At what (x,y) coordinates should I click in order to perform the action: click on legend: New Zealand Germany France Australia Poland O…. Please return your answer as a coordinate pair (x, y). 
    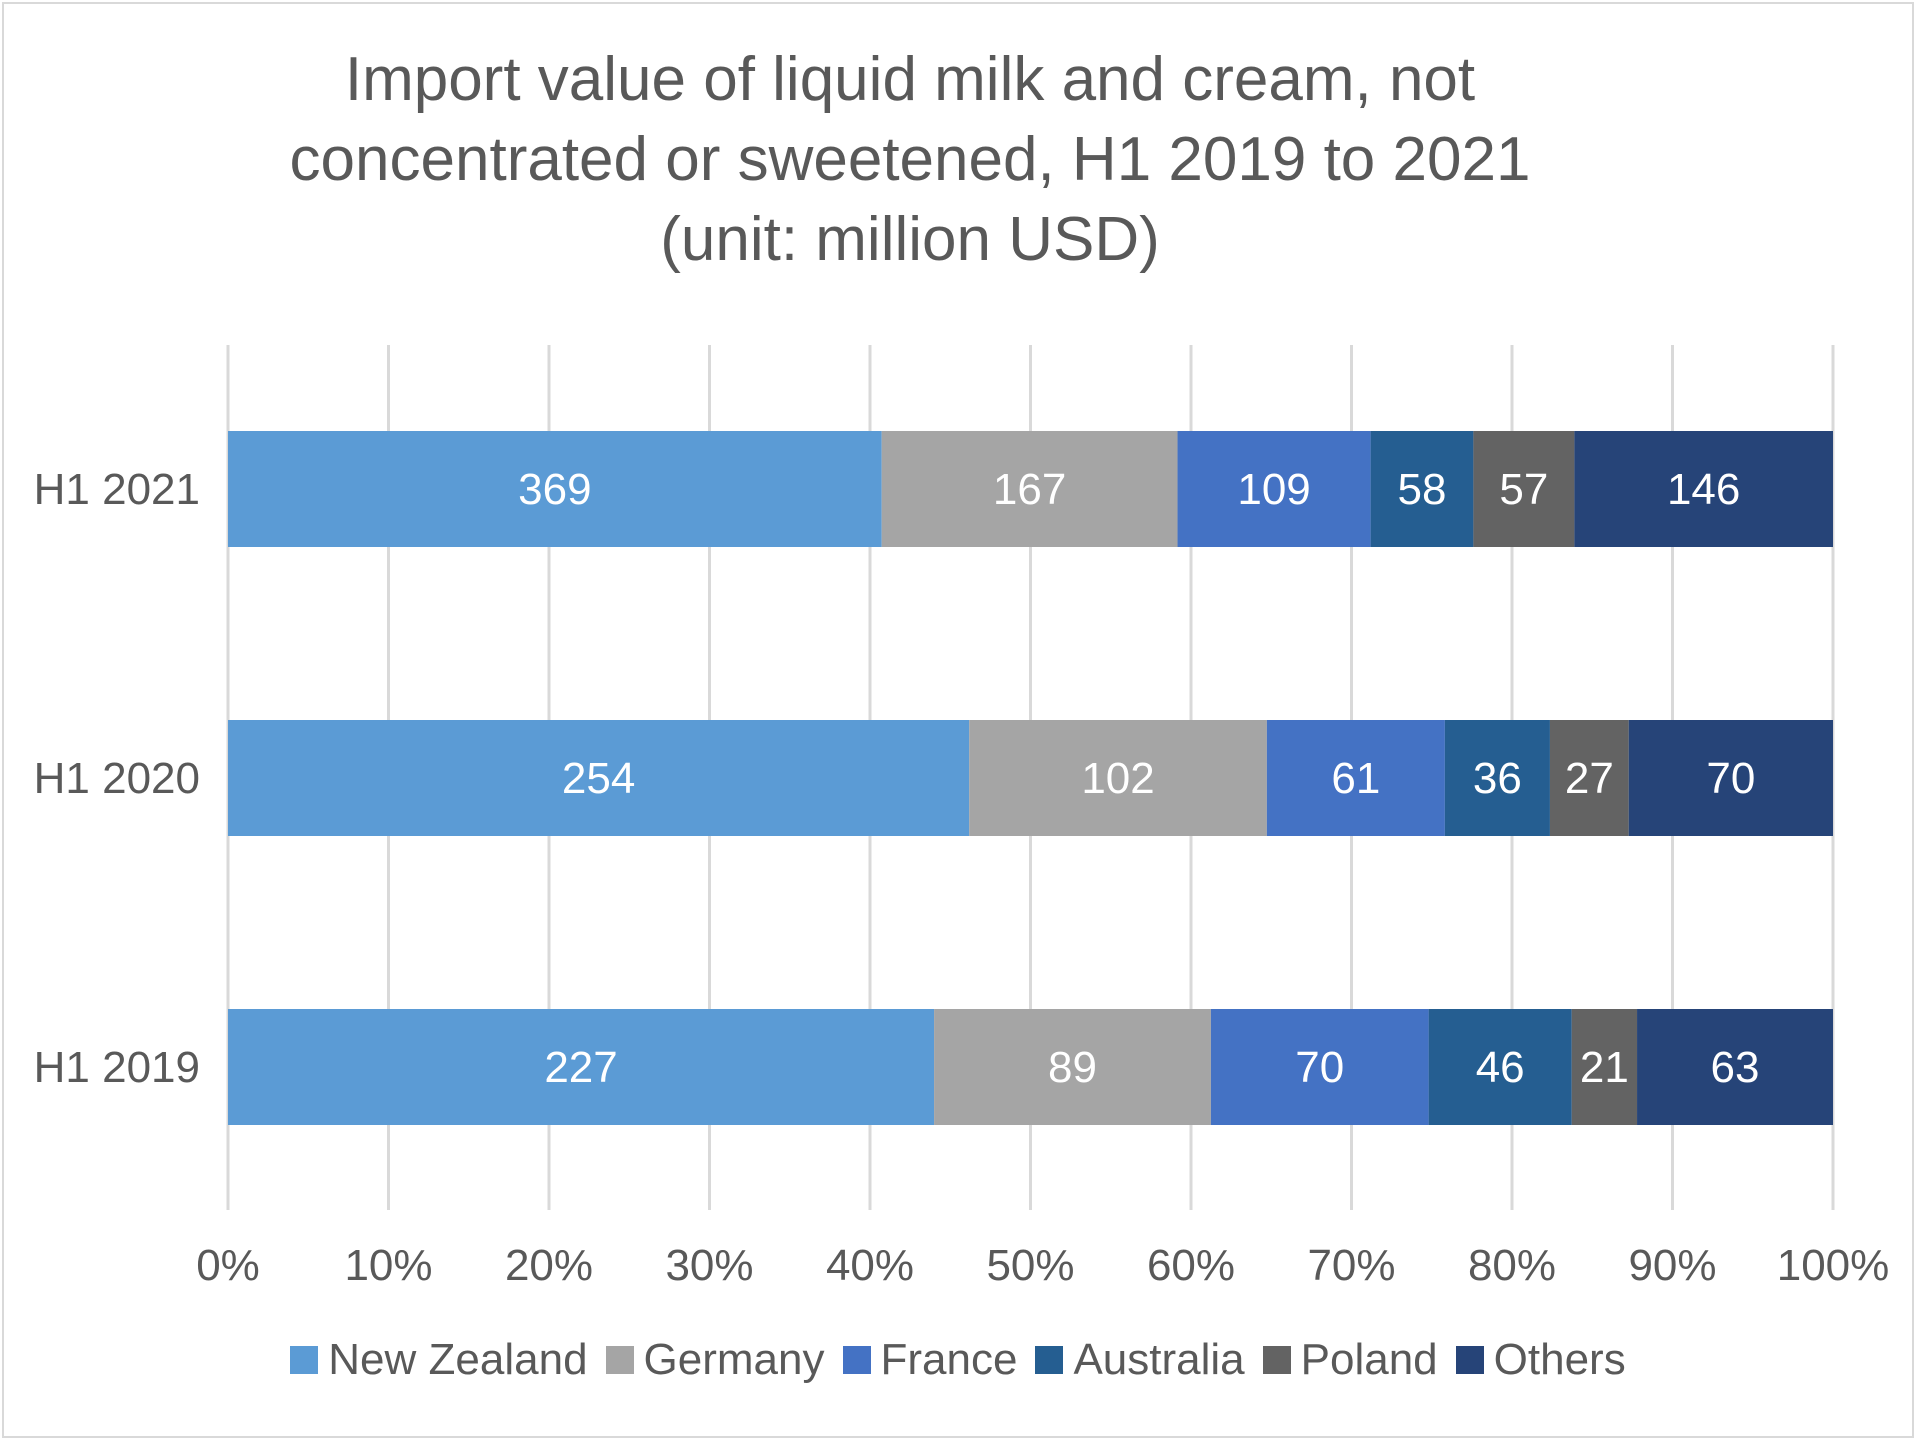
    Looking at the image, I should click on (958, 1360).